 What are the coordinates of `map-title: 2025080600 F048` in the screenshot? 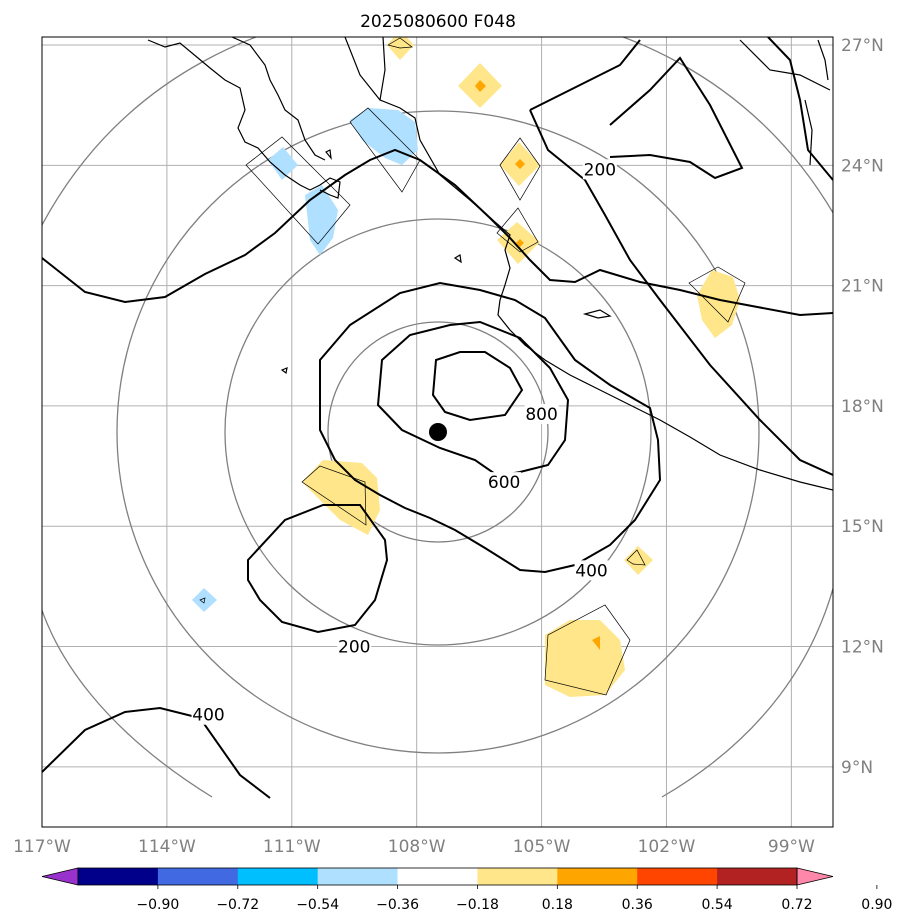 It's located at (438, 22).